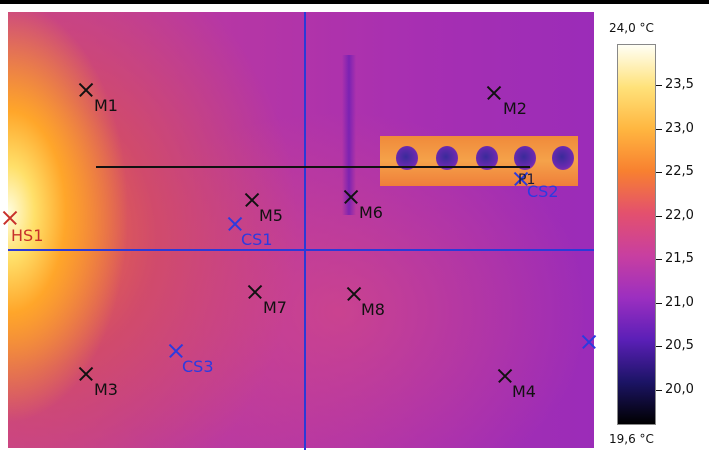 The width and height of the screenshot is (709, 450). I want to click on scale-tick-label: 20,0, so click(679, 389).